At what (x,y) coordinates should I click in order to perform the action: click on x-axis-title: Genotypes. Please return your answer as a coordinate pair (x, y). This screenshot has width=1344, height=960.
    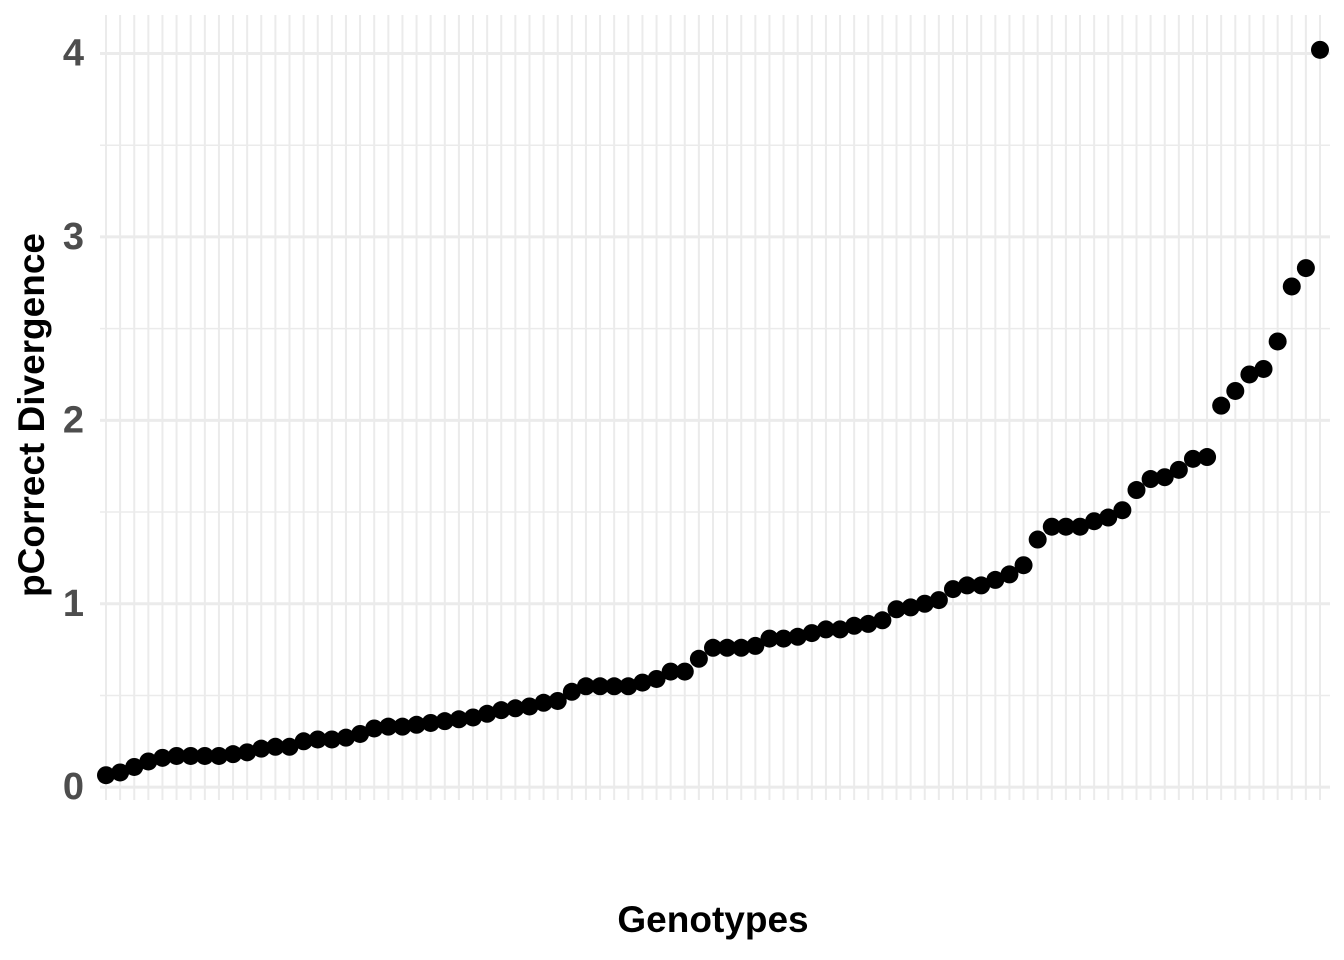
    Looking at the image, I should click on (712, 919).